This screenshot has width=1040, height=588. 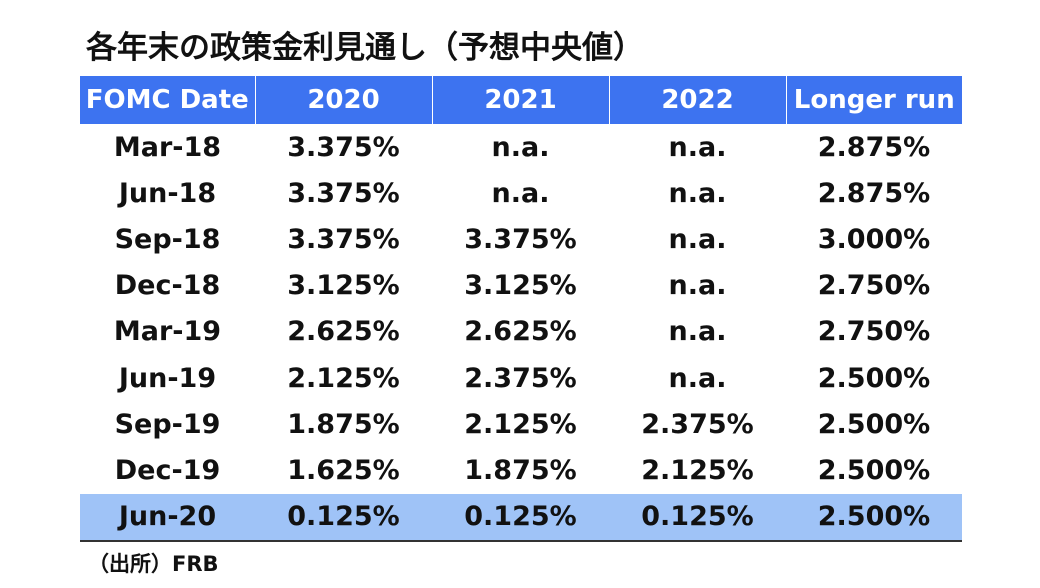 I want to click on table-row: Jun-20 0.125% 0.125% 0.125% 2.500%, so click(x=521, y=517).